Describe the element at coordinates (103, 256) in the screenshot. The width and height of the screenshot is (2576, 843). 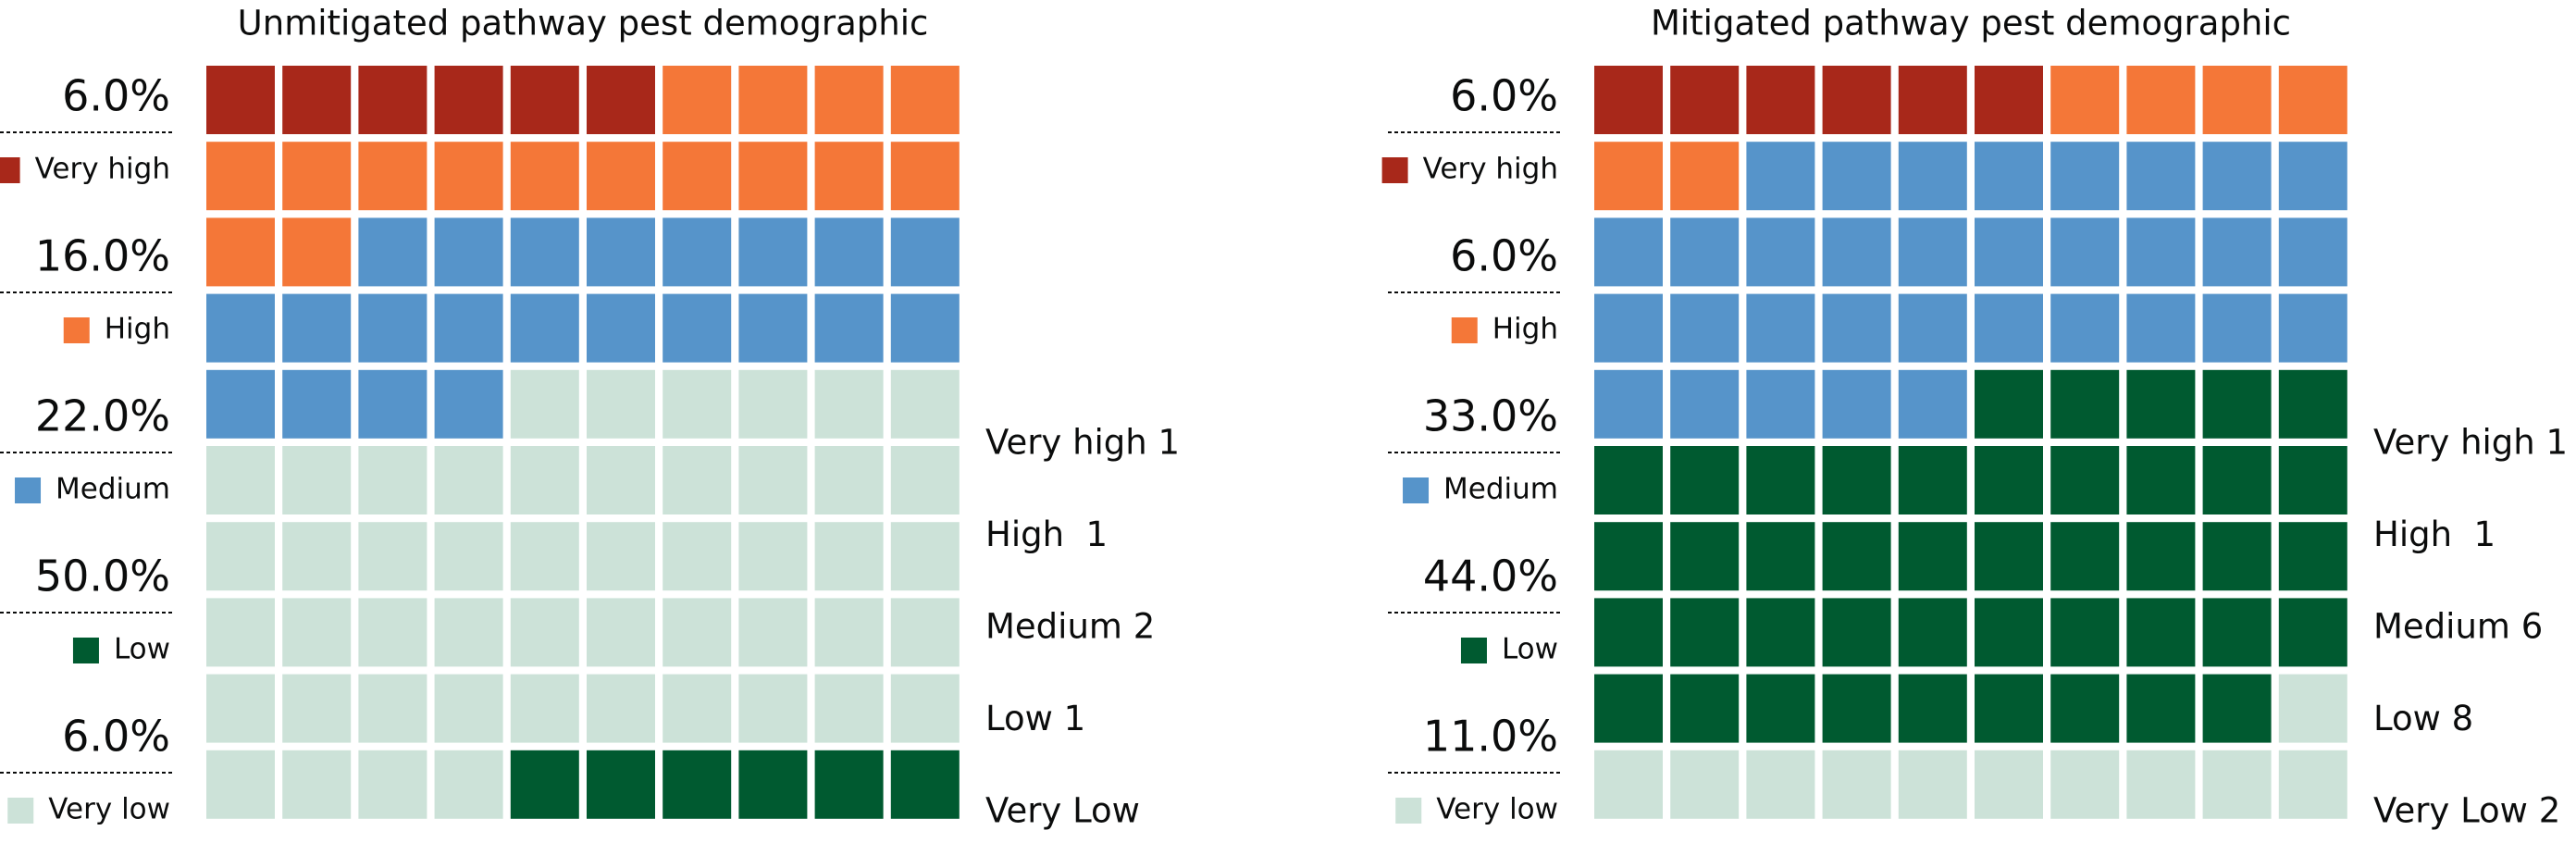
I see `legend-value: 16.0%` at that location.